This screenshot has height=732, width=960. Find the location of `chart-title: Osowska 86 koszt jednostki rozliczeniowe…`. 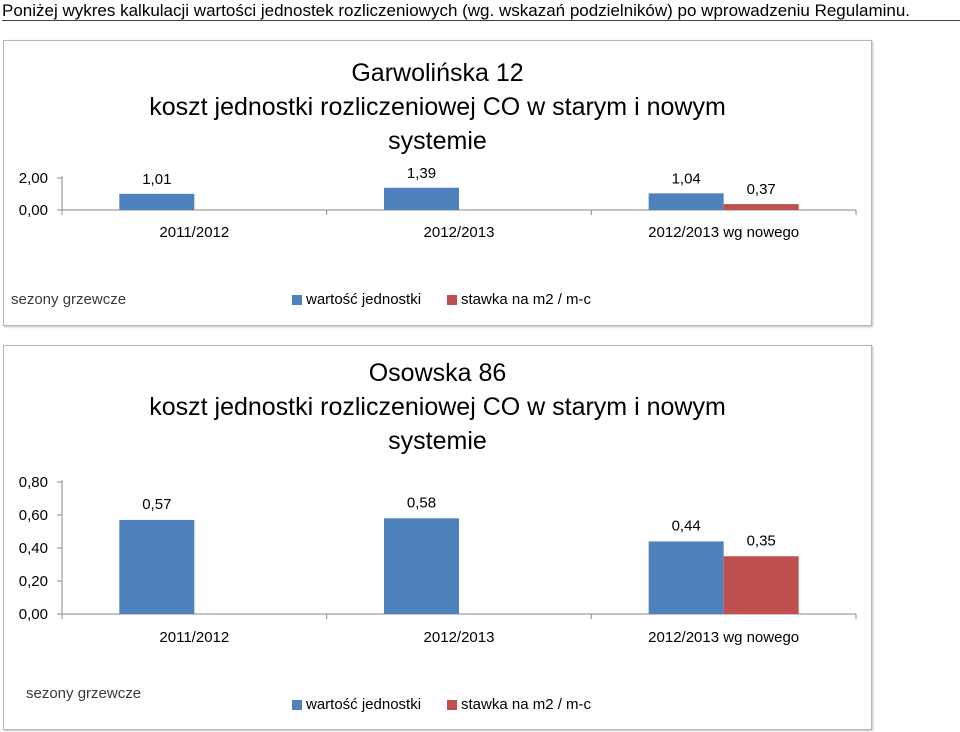

chart-title: Osowska 86 koszt jednostki rozliczeniowe… is located at coordinates (437, 407).